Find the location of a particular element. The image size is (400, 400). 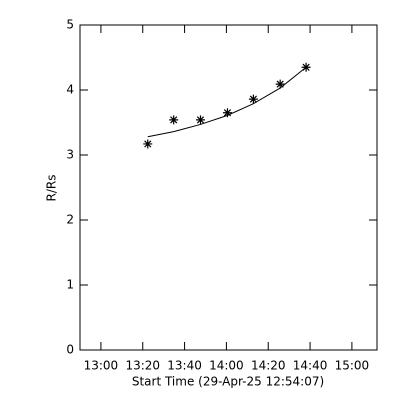

x-tick-label: 13:20 is located at coordinates (142, 366).